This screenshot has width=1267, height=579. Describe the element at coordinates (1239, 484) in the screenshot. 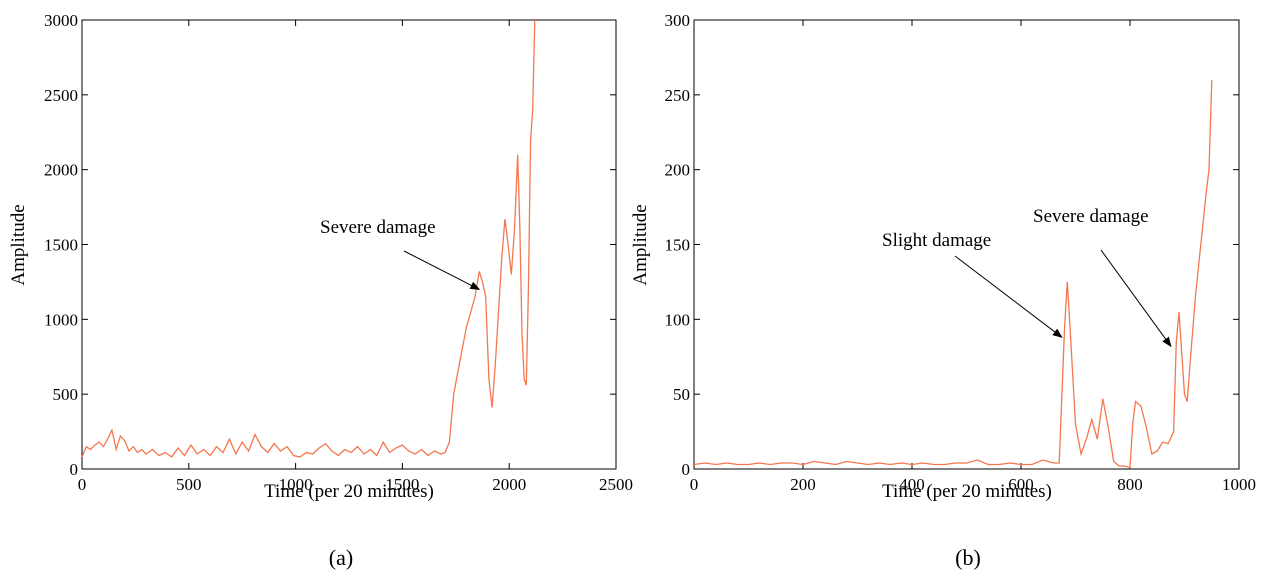

I see `chart-b-xtick-label: 1000` at that location.